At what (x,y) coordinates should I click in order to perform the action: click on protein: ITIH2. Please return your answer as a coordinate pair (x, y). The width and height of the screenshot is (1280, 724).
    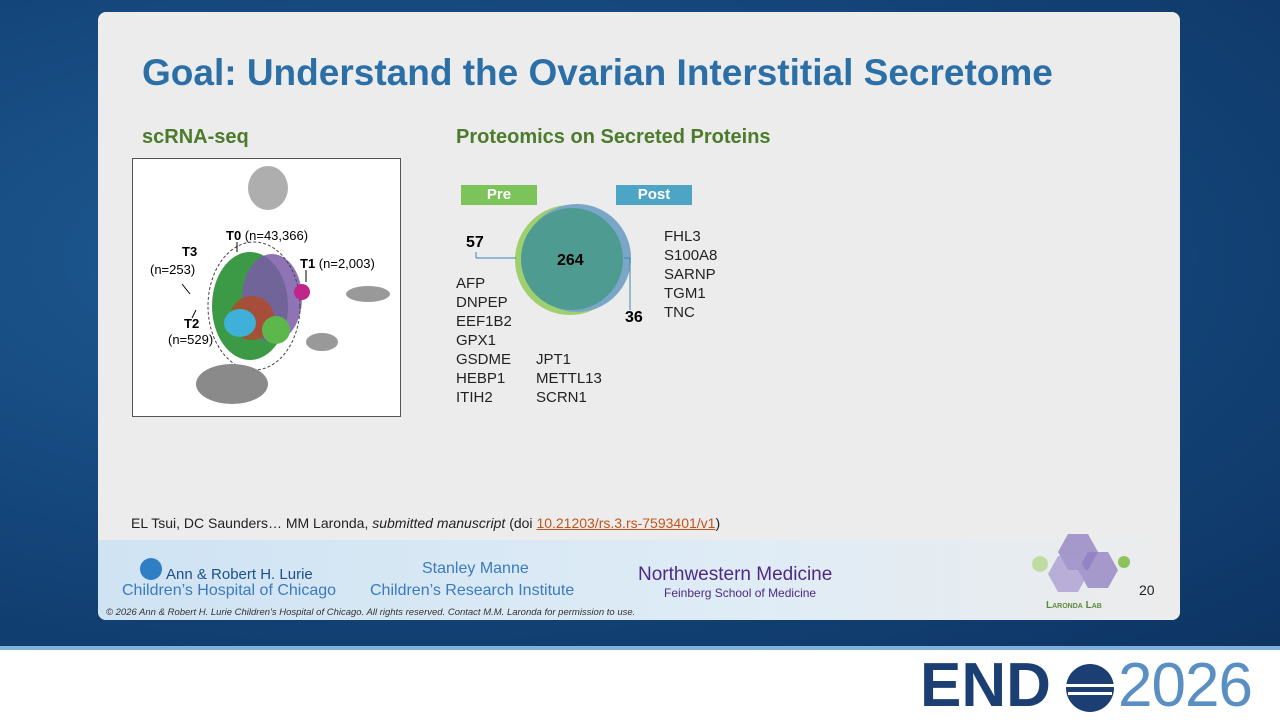
    Looking at the image, I should click on (474, 397).